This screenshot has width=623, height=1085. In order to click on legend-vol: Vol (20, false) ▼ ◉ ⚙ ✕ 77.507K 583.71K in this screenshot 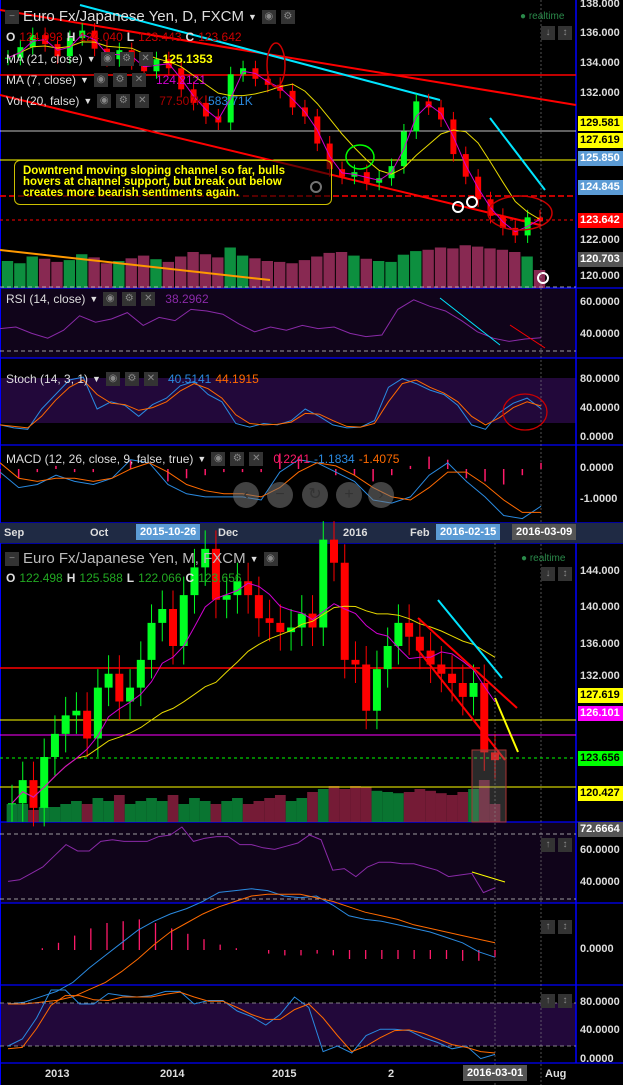, I will do `click(129, 101)`.